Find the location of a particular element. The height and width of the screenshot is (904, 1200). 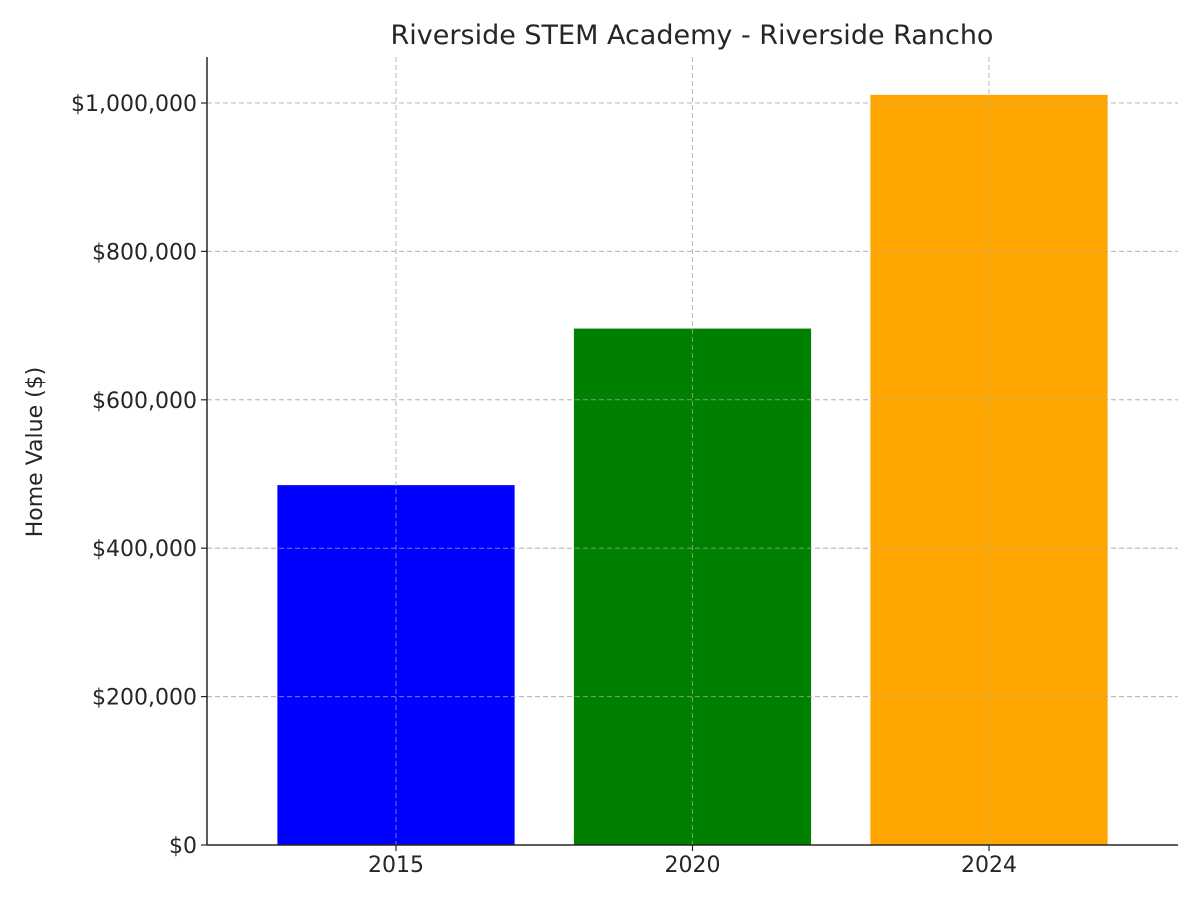

y-tick-label: $200,000 is located at coordinates (144, 698).